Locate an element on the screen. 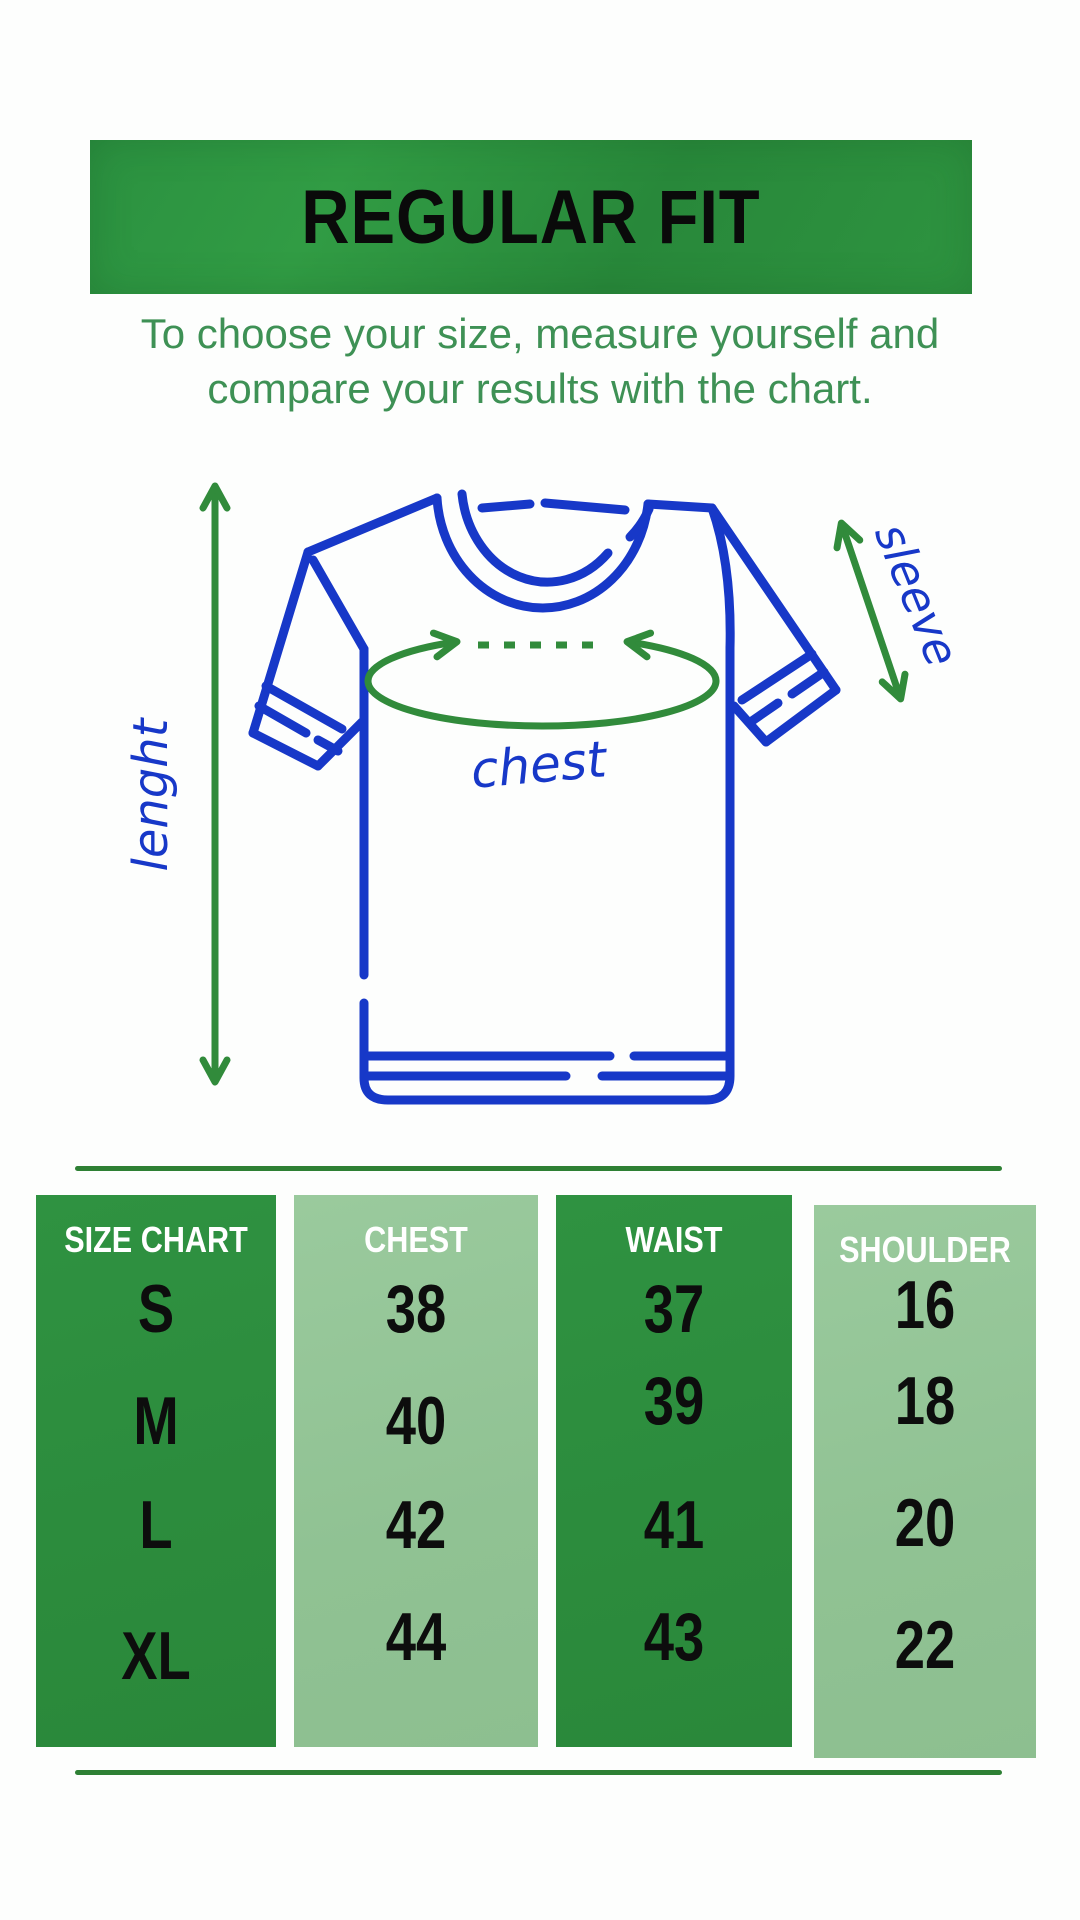  right-cuff-stripe-2a is located at coordinates (808, 683).